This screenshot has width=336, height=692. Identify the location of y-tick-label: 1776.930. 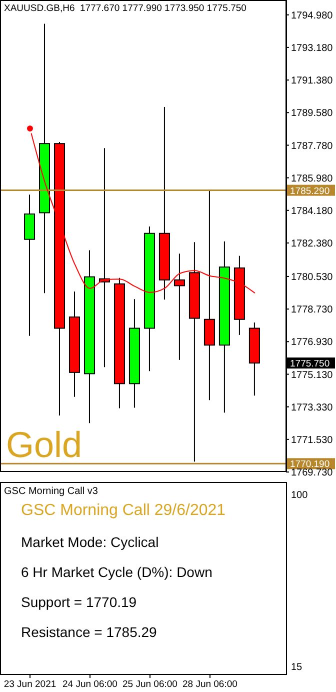
(312, 342).